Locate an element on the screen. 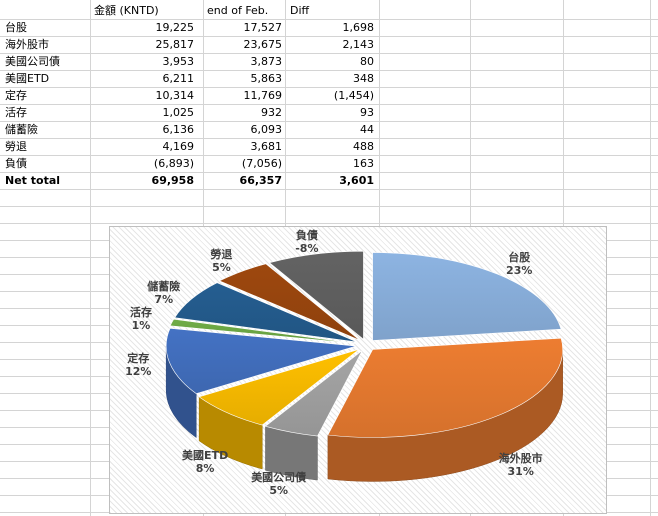 Image resolution: width=658 pixels, height=516 pixels. row-feb: 3,873 is located at coordinates (266, 61).